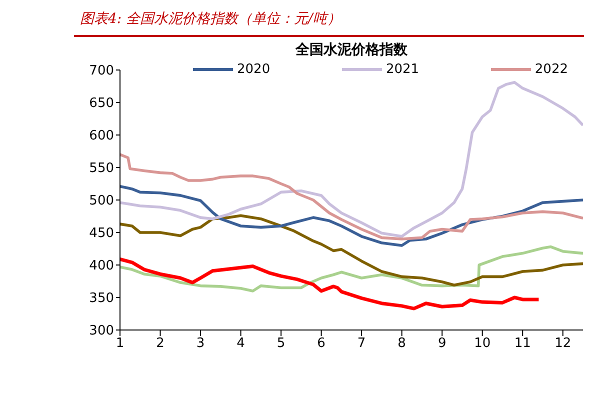 Image resolution: width=611 pixels, height=395 pixels. I want to click on x-tick-label: 7, so click(361, 344).